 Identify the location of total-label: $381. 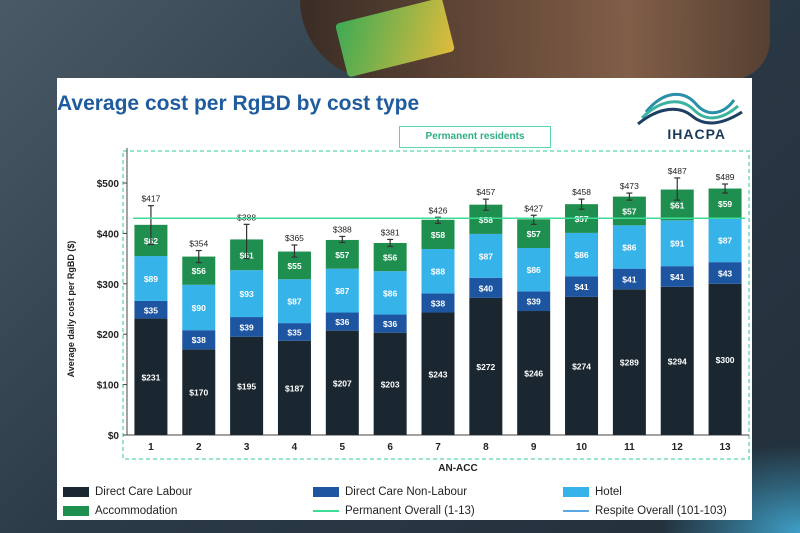
(390, 232).